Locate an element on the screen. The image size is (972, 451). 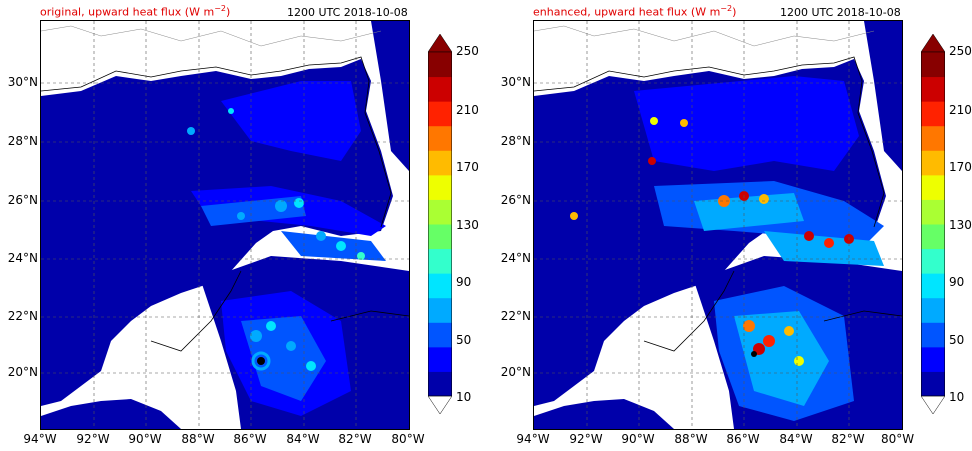
atlantic-ocean is located at coordinates (883, 96).